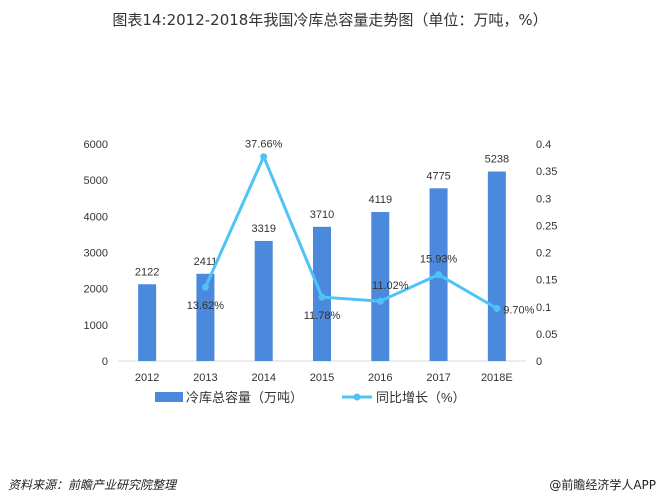 The height and width of the screenshot is (499, 660). I want to click on x-tick-label: 2017, so click(438, 378).